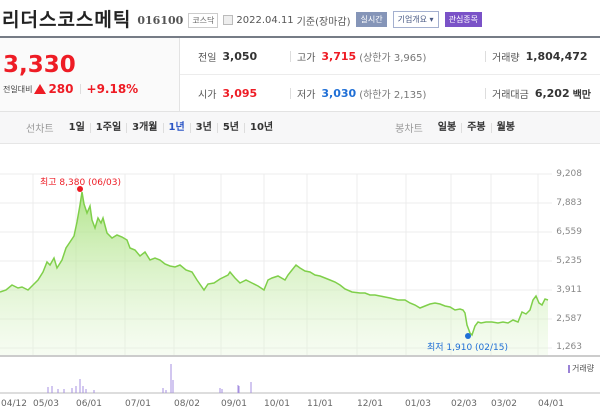 This screenshot has height=416, width=600. I want to click on y-tick: 9,208, so click(569, 174).